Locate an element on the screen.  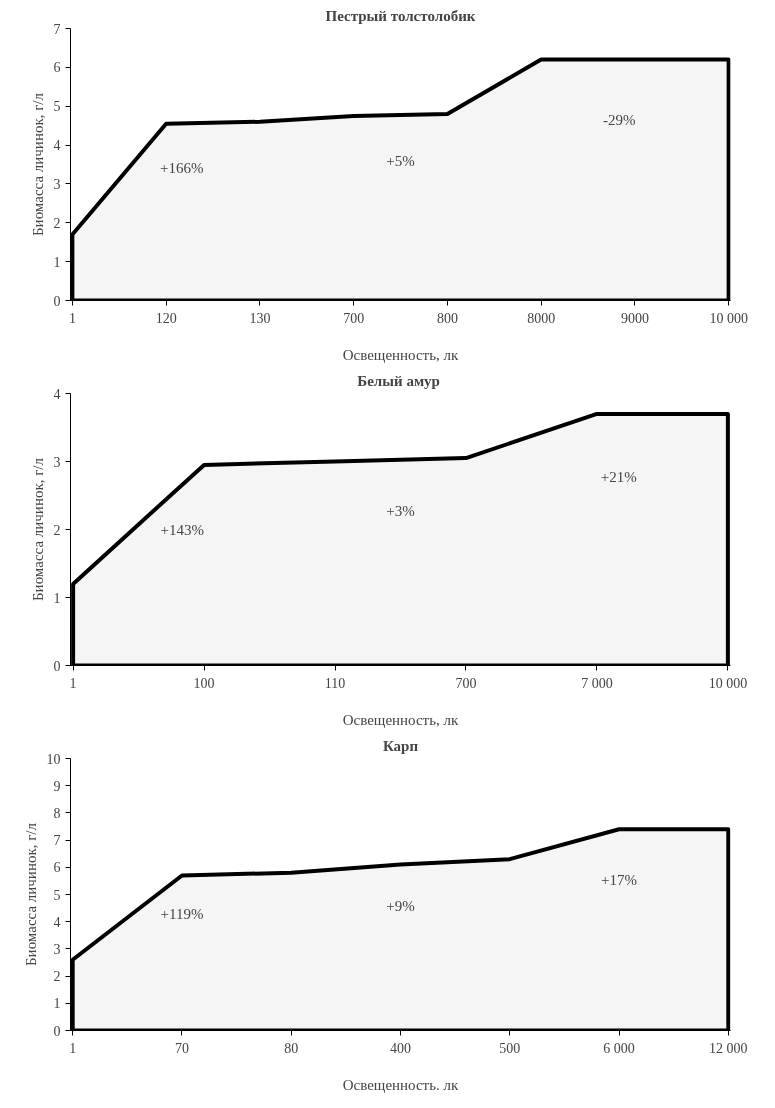
y-tick-label: 9 is located at coordinates (57, 786).